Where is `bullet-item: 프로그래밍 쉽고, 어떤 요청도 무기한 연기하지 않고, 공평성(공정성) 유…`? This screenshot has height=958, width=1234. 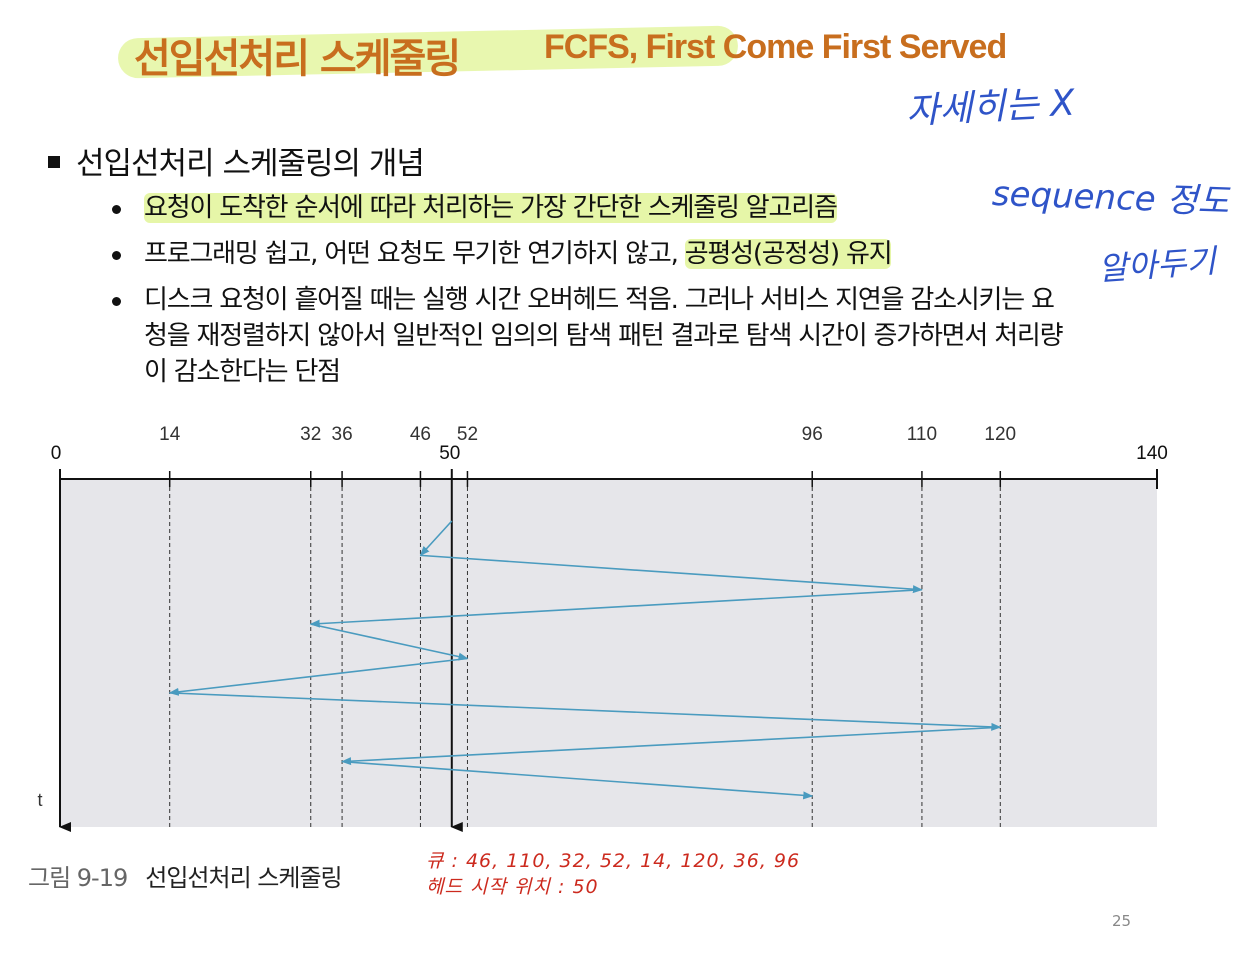 bullet-item: 프로그래밍 쉽고, 어떤 요청도 무기한 연기하지 않고, 공평성(공정성) 유… is located at coordinates (588, 254).